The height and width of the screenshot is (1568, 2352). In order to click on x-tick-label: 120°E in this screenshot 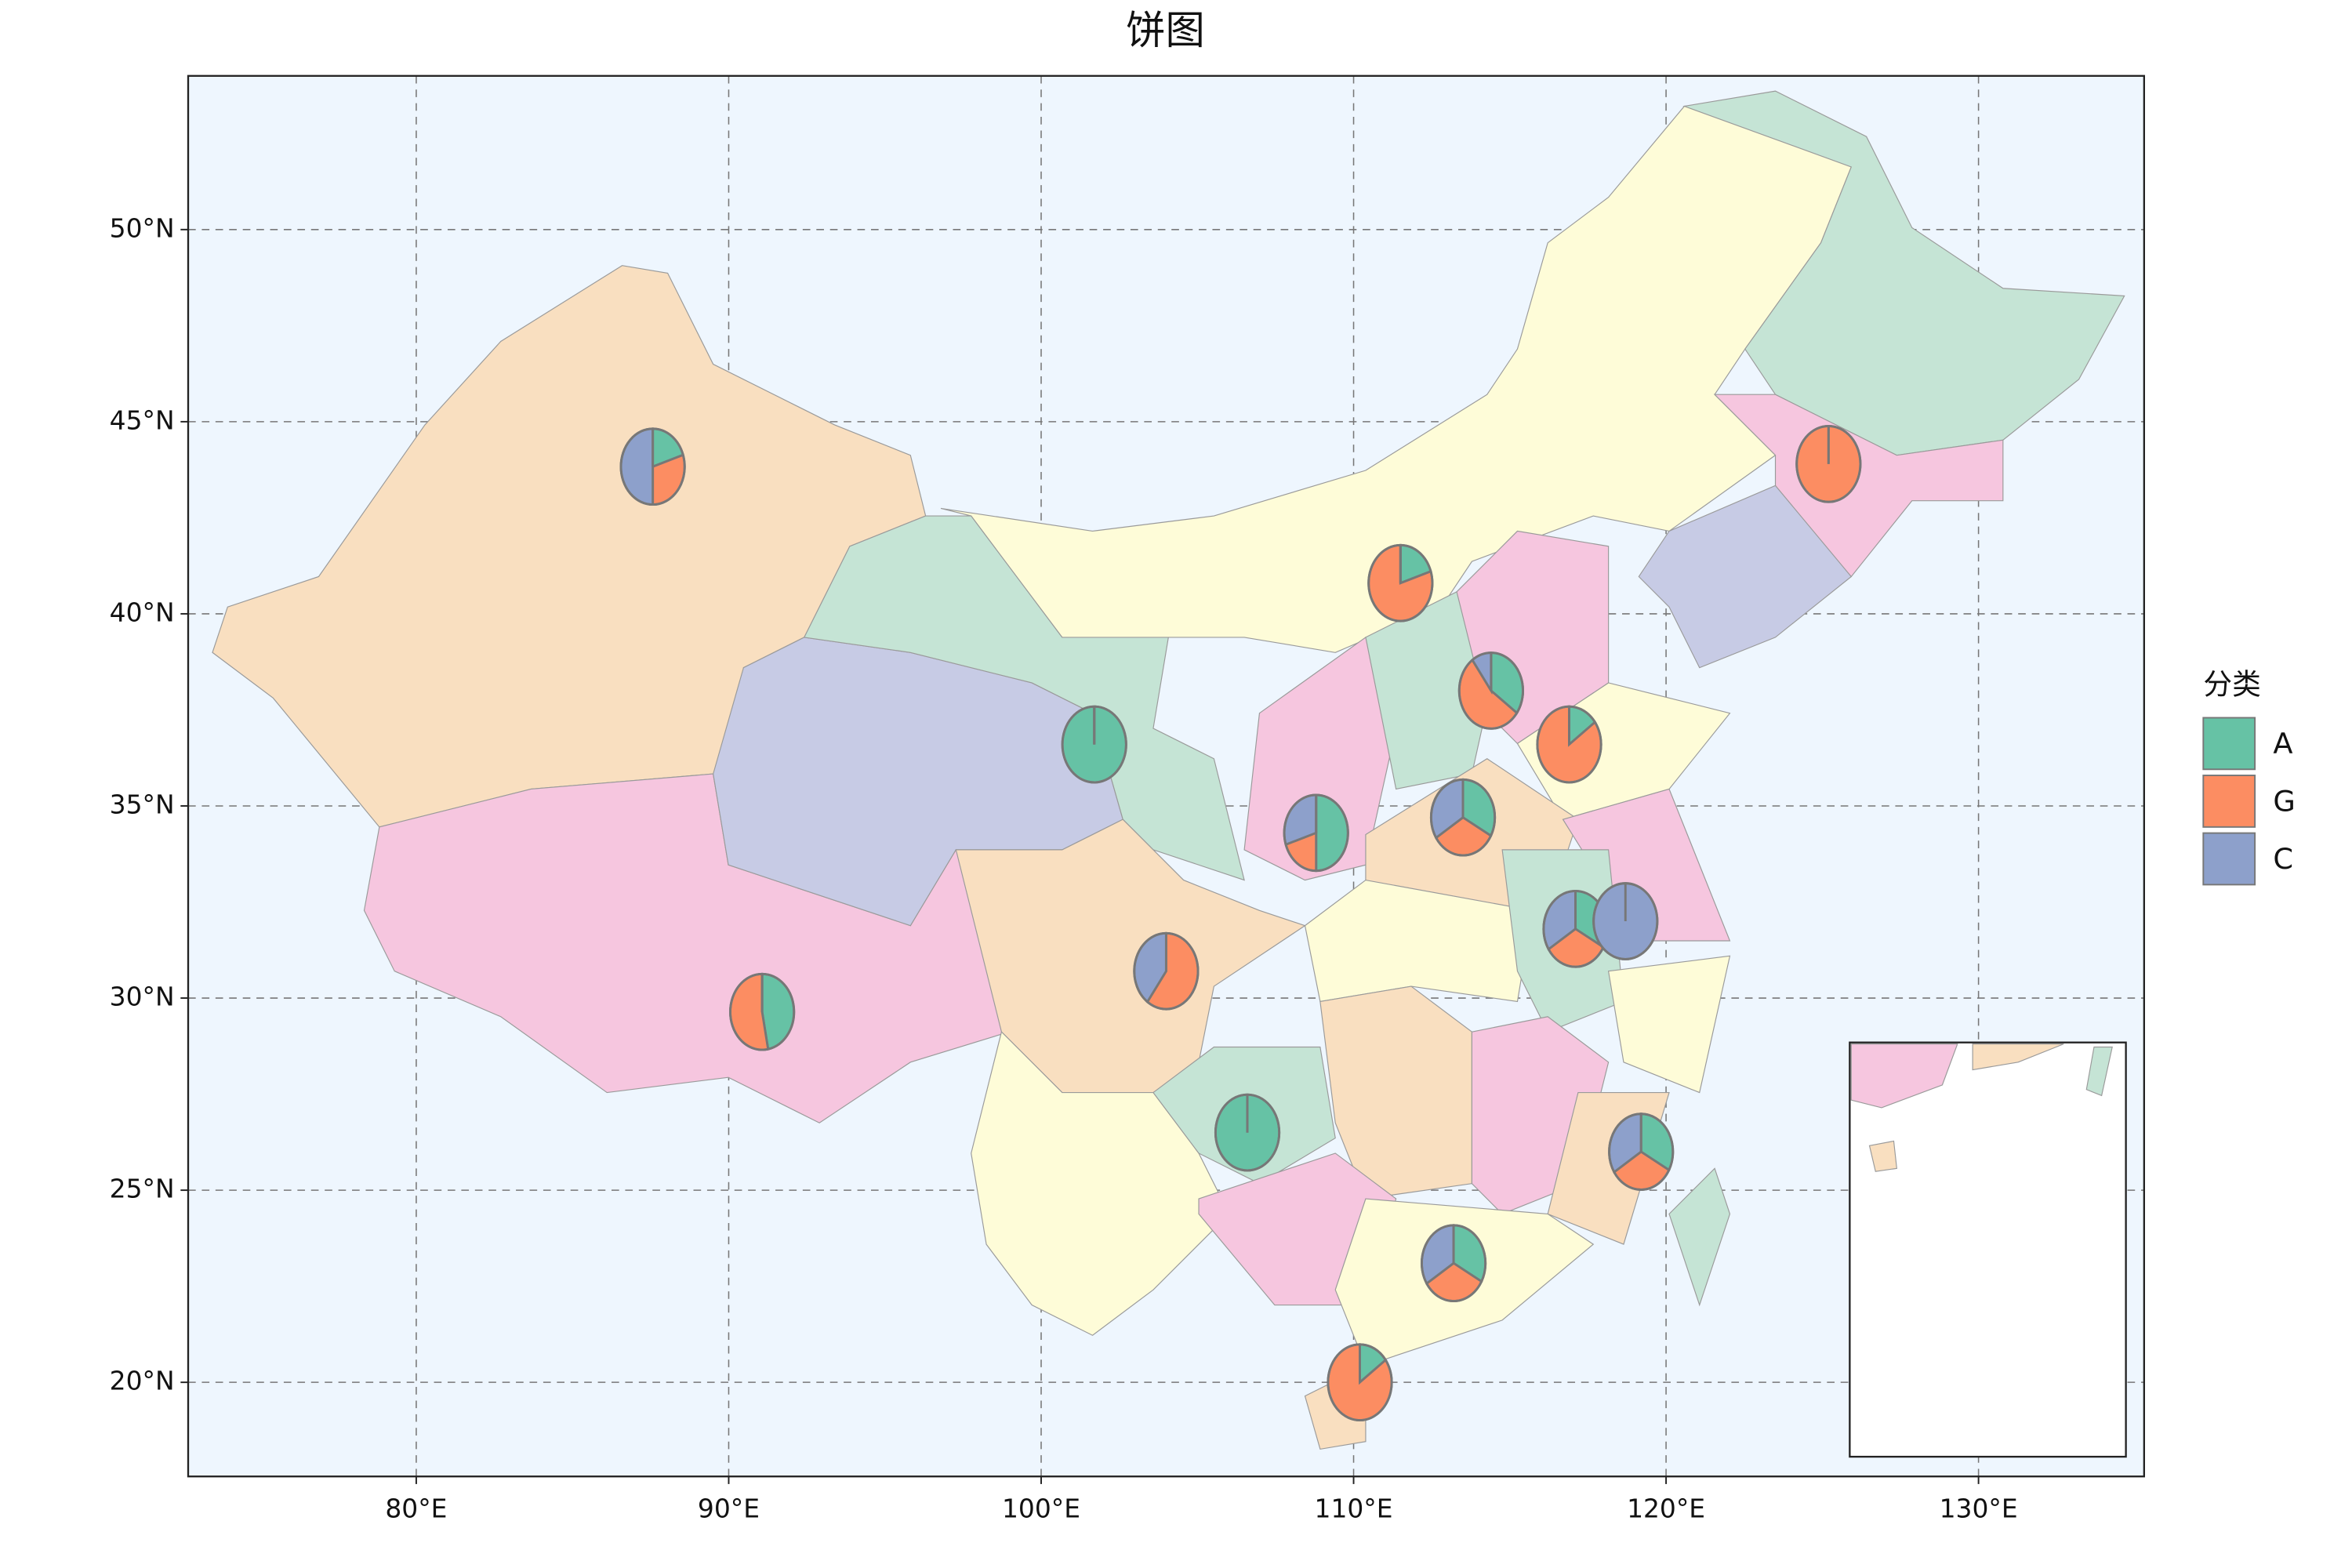, I will do `click(1666, 1508)`.